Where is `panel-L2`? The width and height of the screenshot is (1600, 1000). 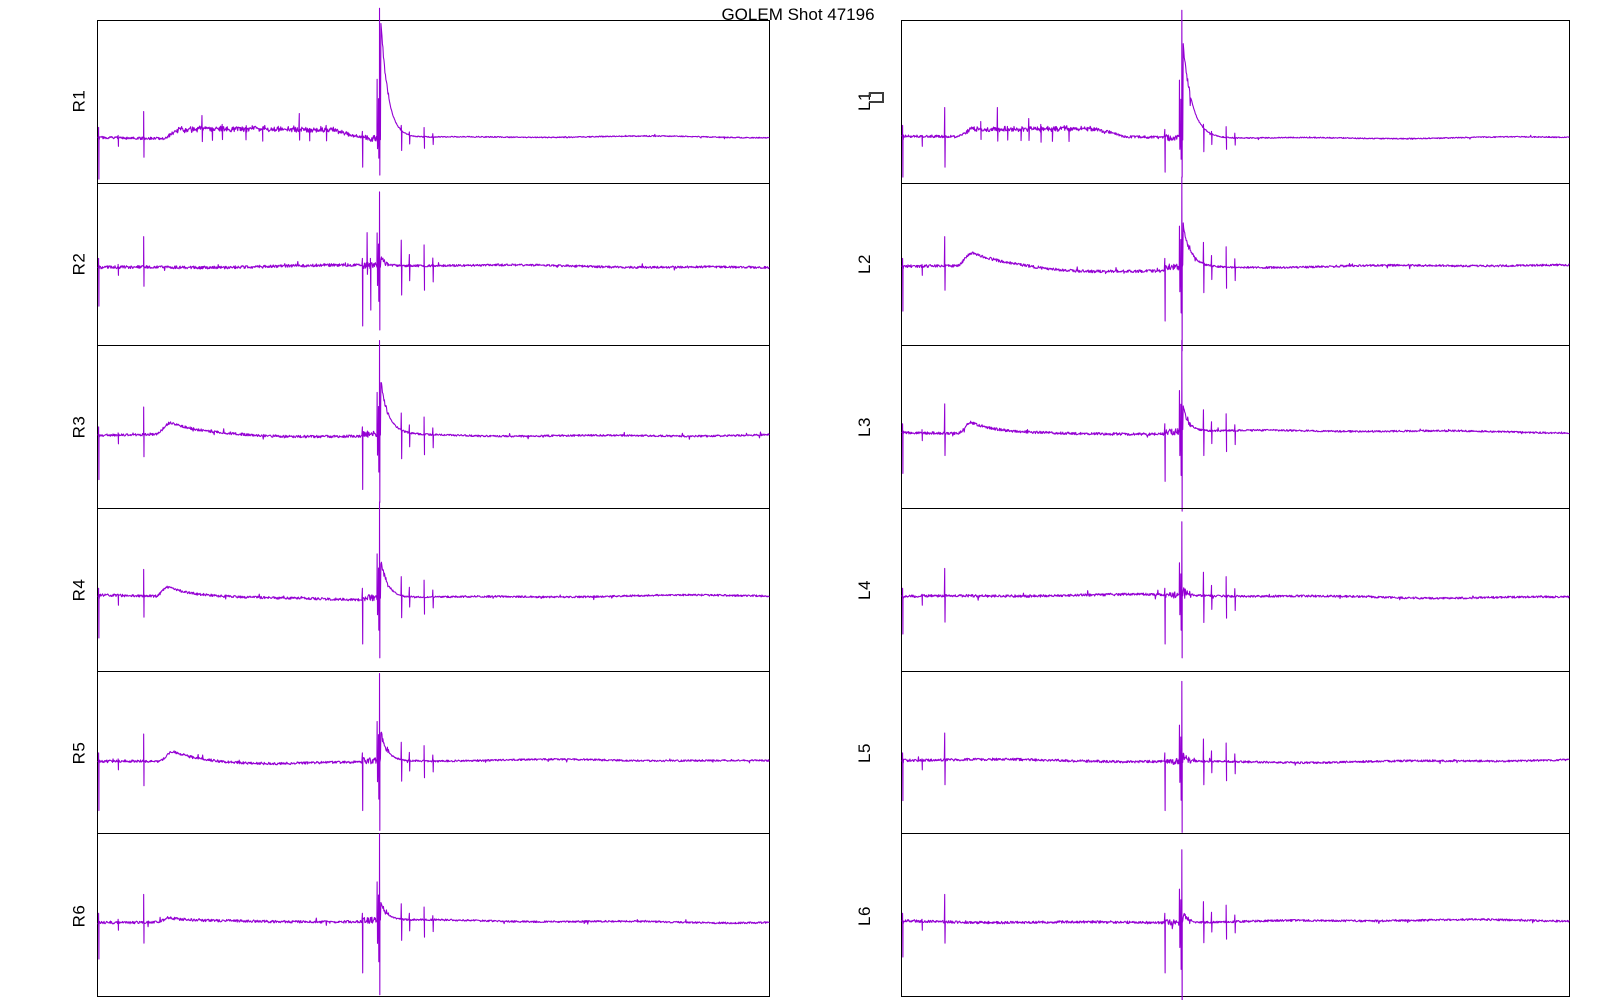
panel-L2 is located at coordinates (1235, 264).